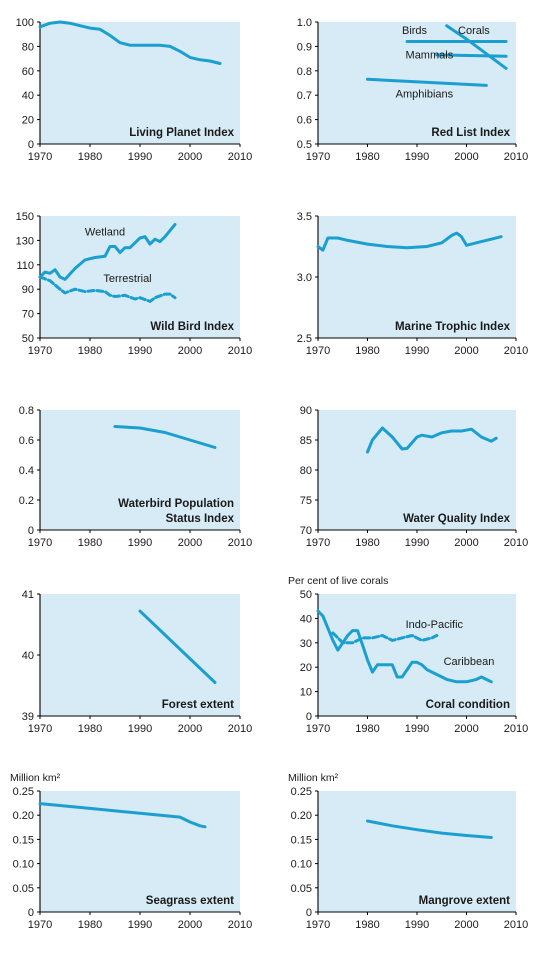 This screenshot has width=540, height=959. Describe the element at coordinates (28, 72) in the screenshot. I see `y-tick-label: 60` at that location.